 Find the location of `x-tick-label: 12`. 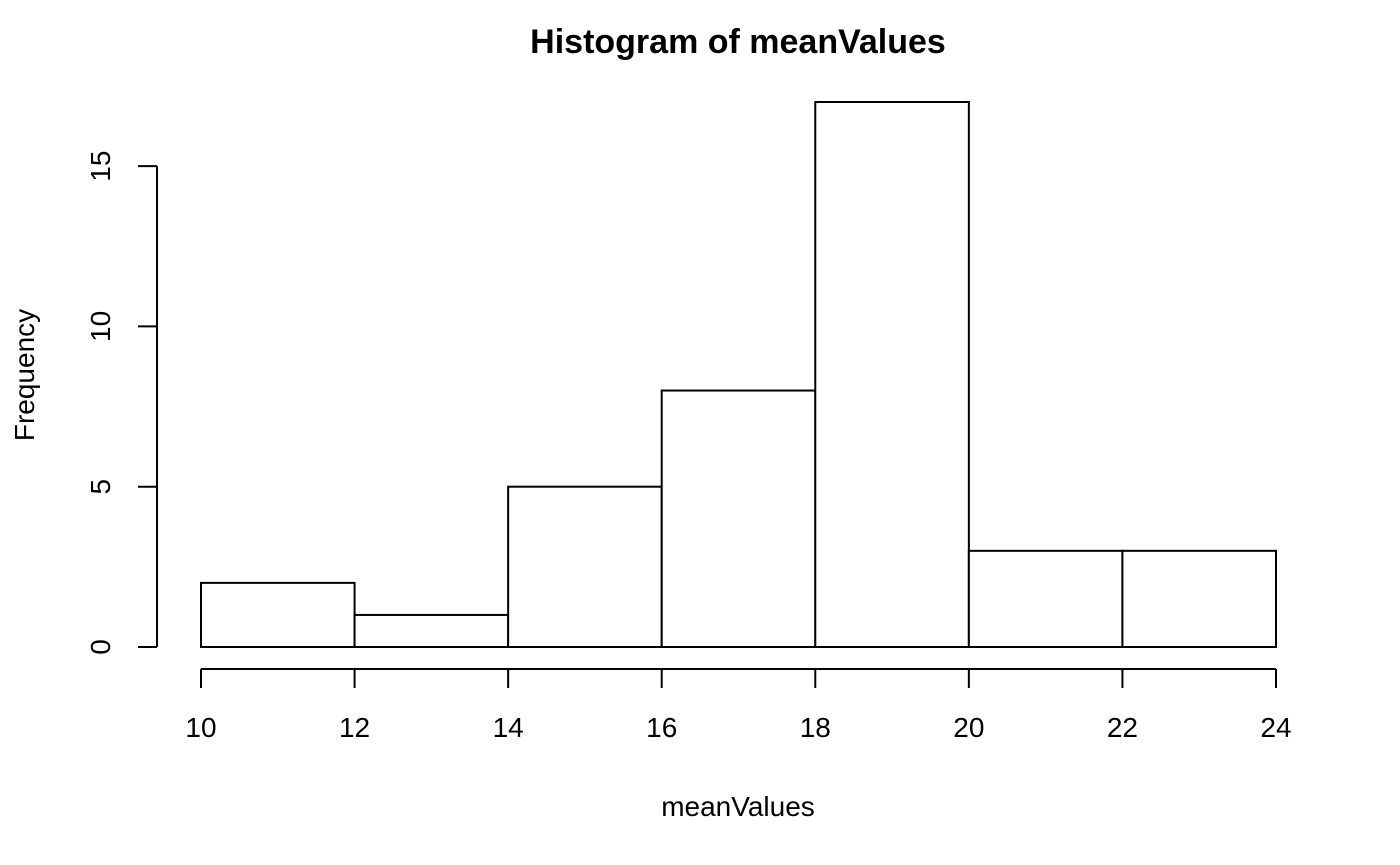

x-tick-label: 12 is located at coordinates (354, 727).